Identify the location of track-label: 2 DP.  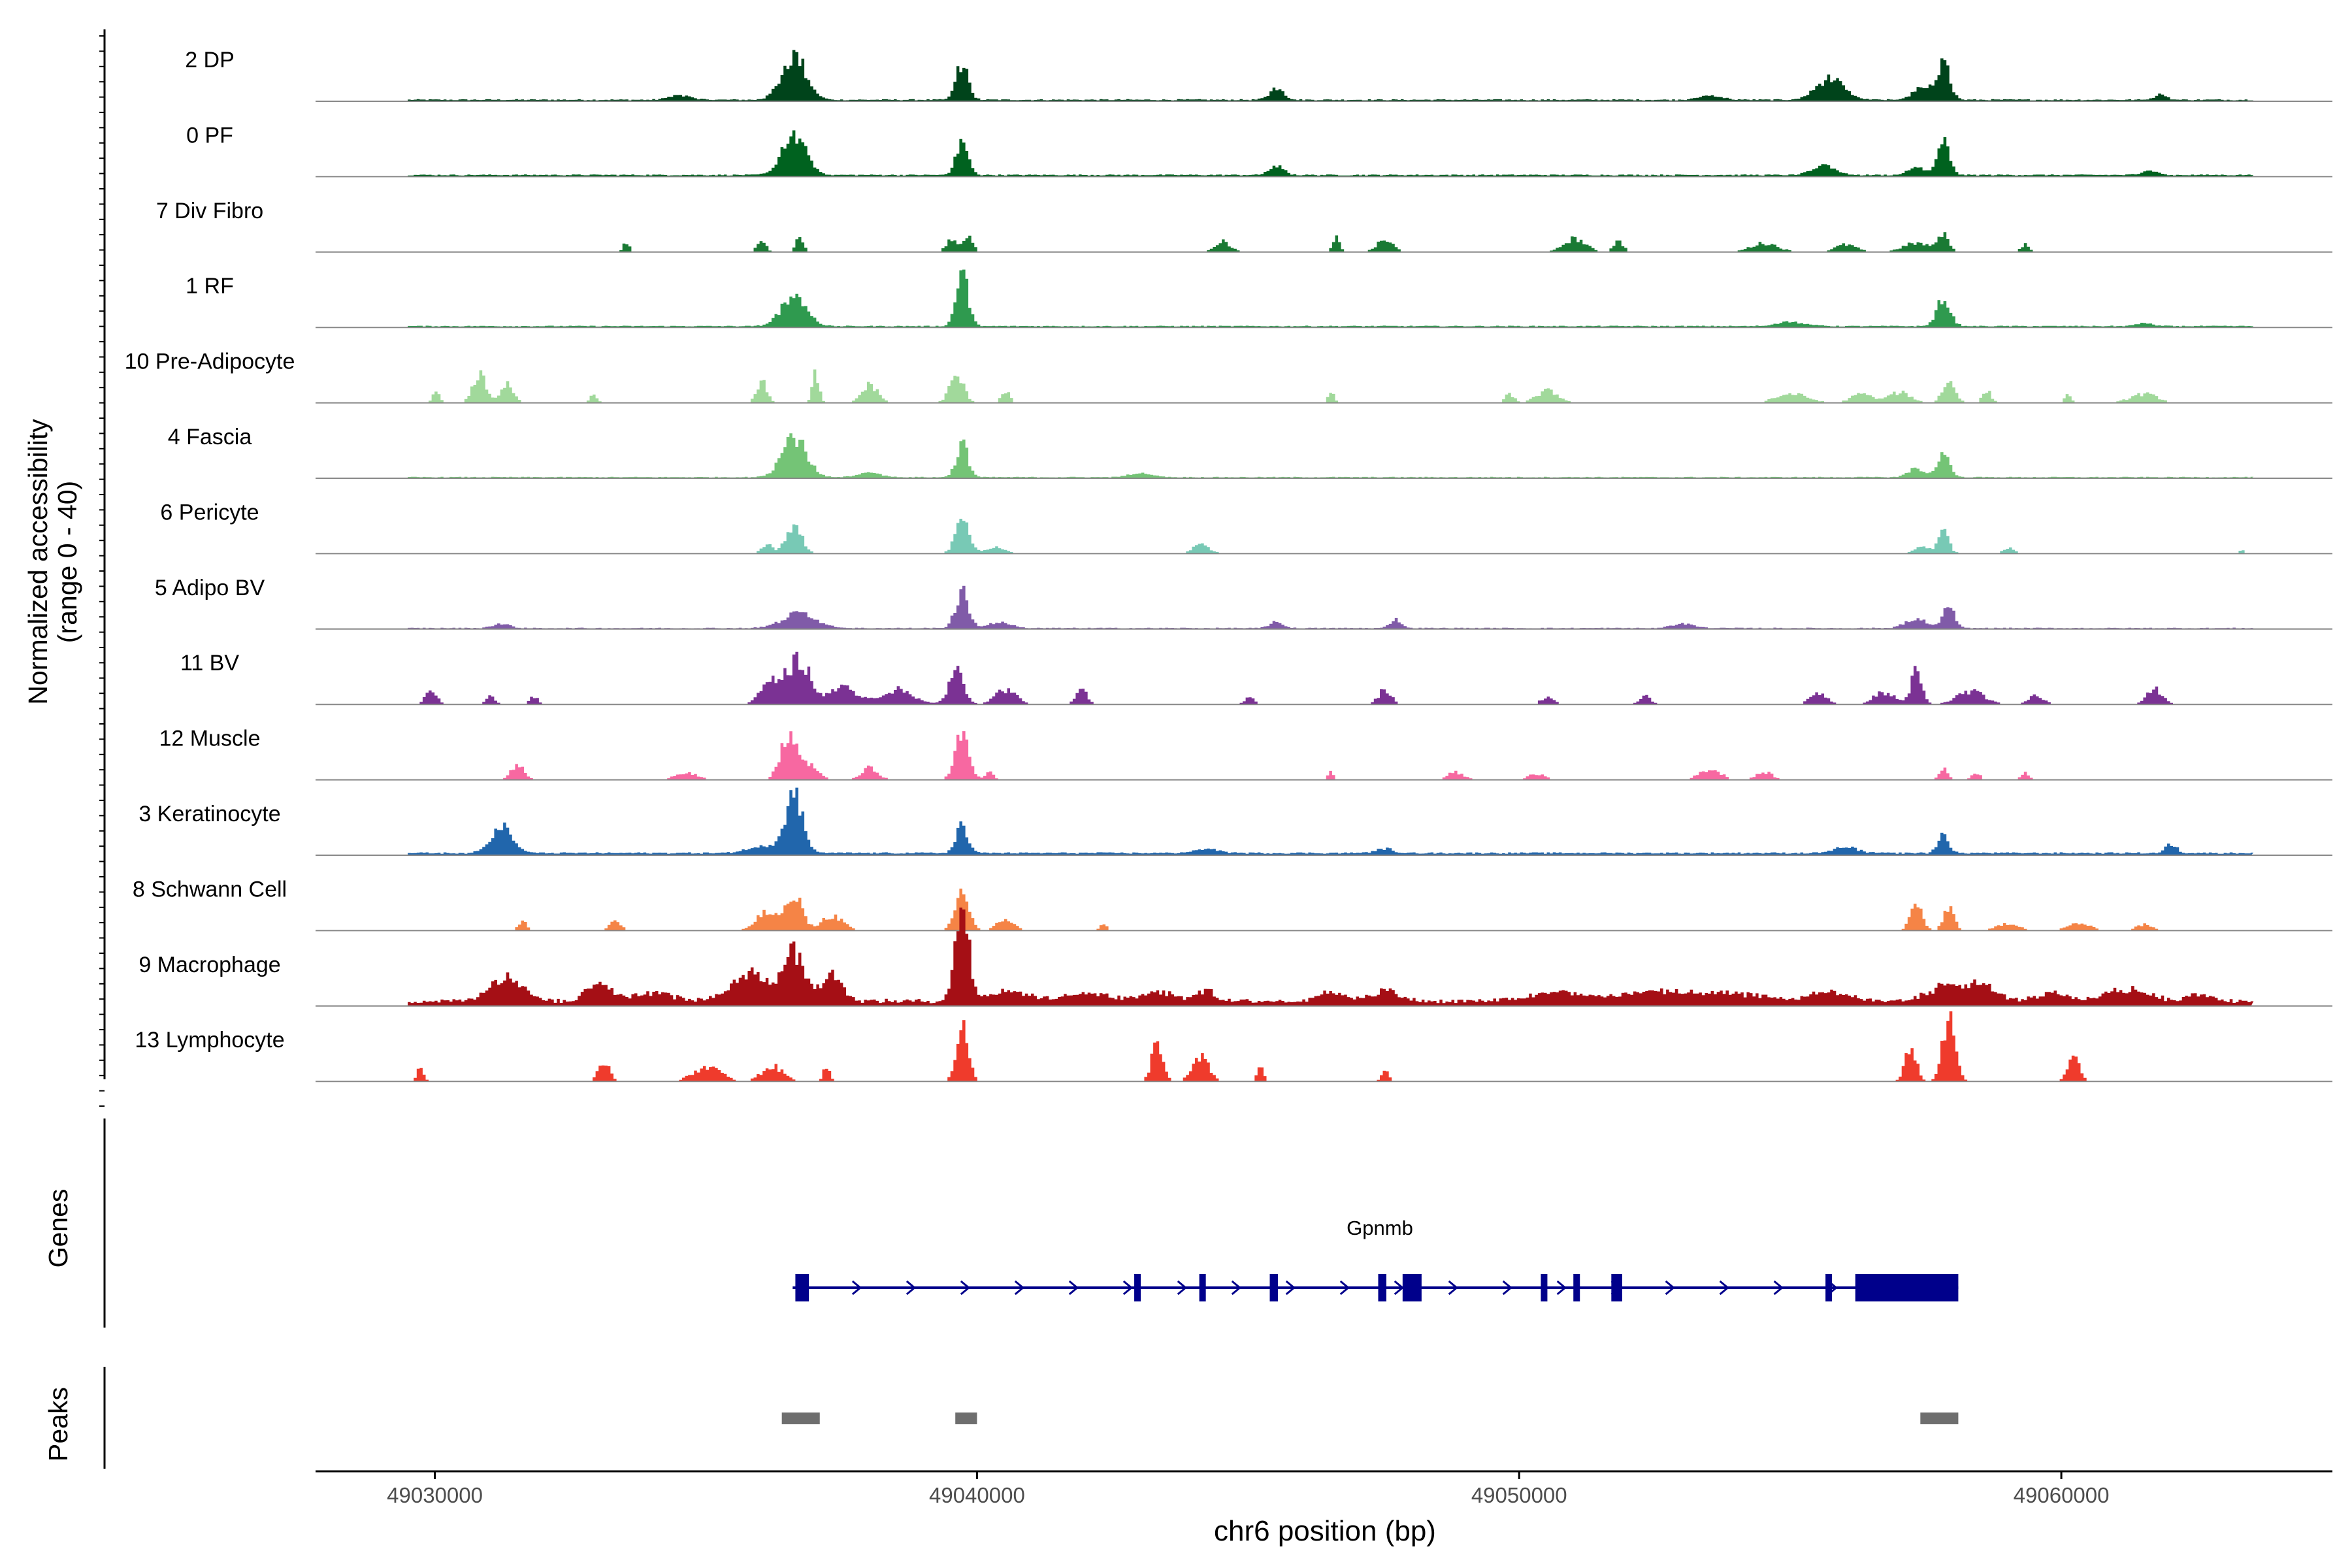
(210, 60).